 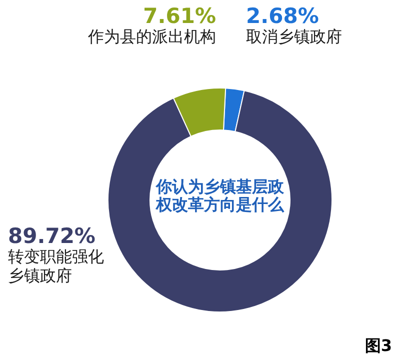 What do you see at coordinates (151, 37) in the screenshot?
I see `slice-label: 作为县的派出机构` at bounding box center [151, 37].